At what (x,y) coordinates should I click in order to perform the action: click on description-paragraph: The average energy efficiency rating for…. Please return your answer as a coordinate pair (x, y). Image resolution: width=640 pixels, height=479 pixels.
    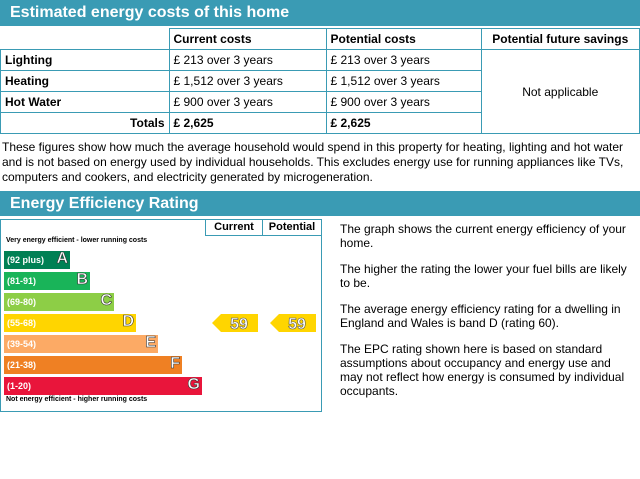
    Looking at the image, I should click on (480, 316).